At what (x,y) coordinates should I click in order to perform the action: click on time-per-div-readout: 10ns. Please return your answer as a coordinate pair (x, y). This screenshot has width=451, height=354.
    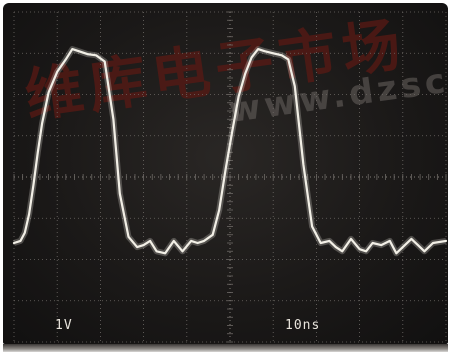
    Looking at the image, I should click on (303, 325).